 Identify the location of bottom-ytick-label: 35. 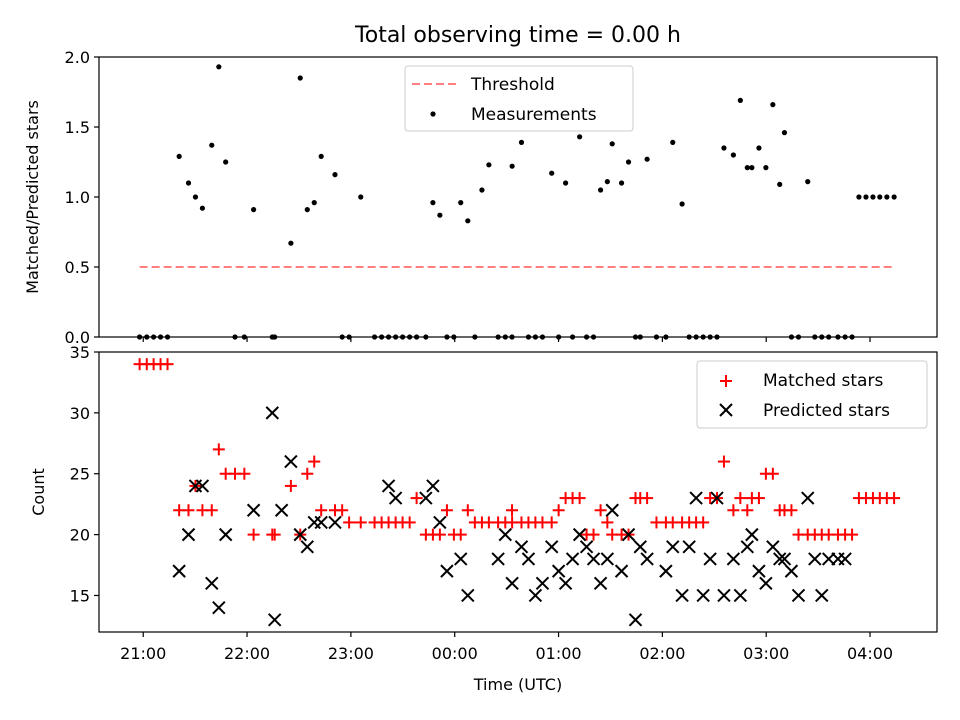
(80, 352).